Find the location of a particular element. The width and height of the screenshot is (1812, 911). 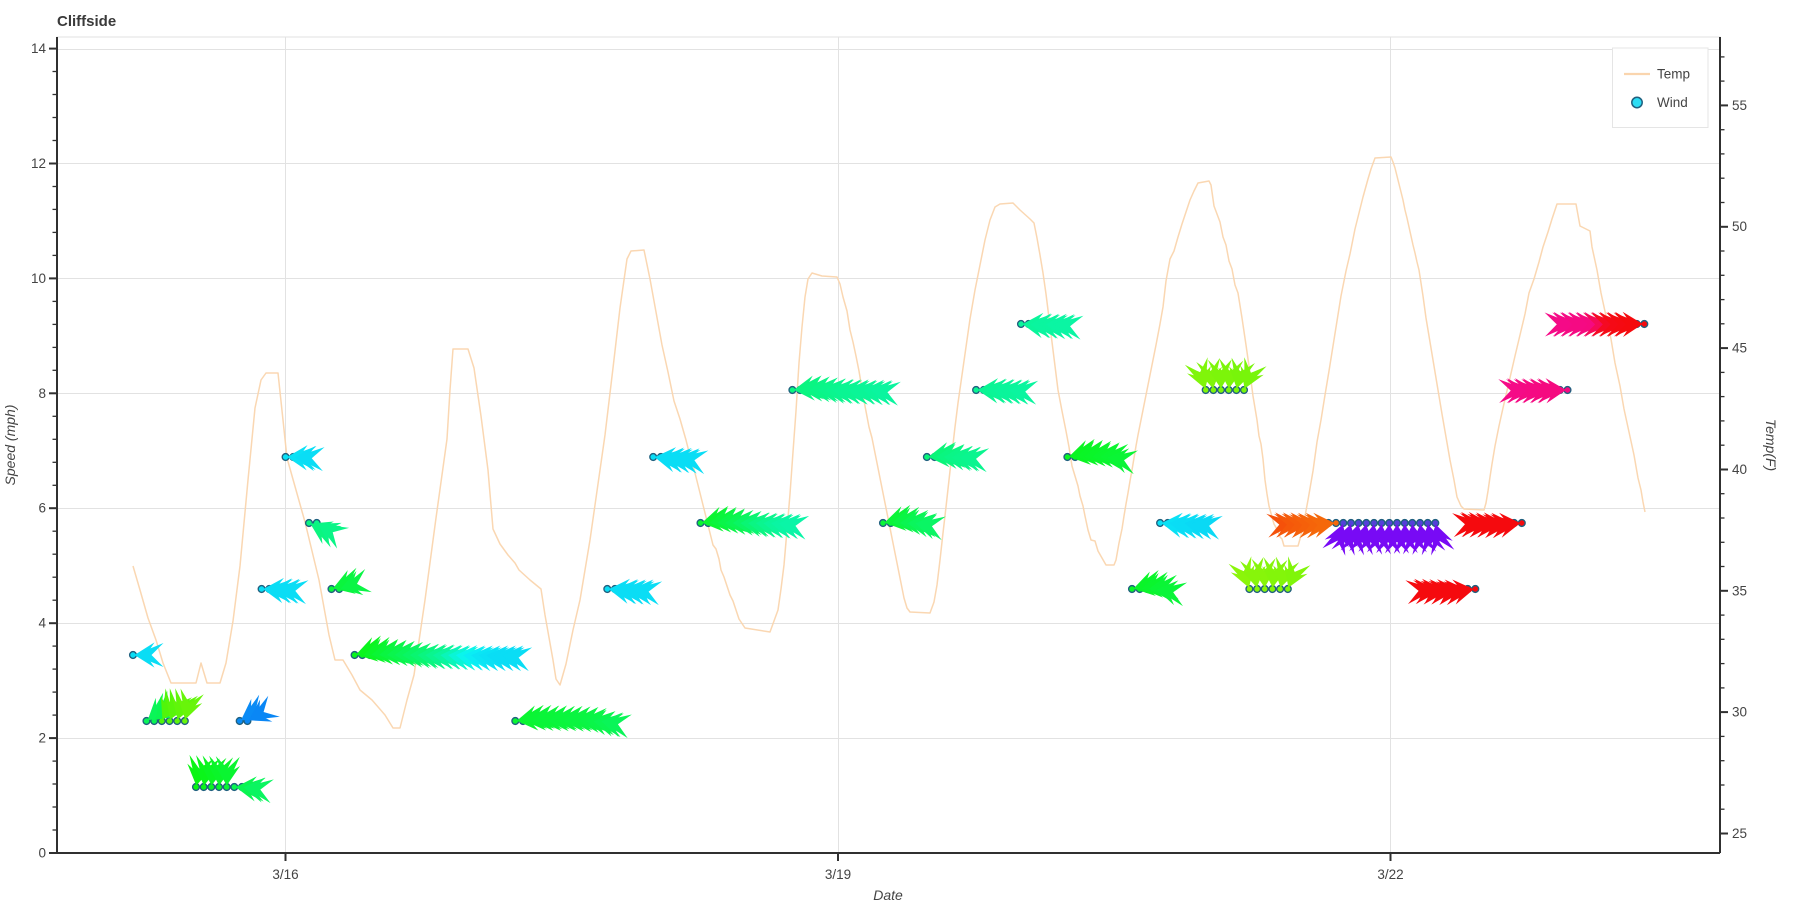

svg-text: 2 is located at coordinates (42, 738).